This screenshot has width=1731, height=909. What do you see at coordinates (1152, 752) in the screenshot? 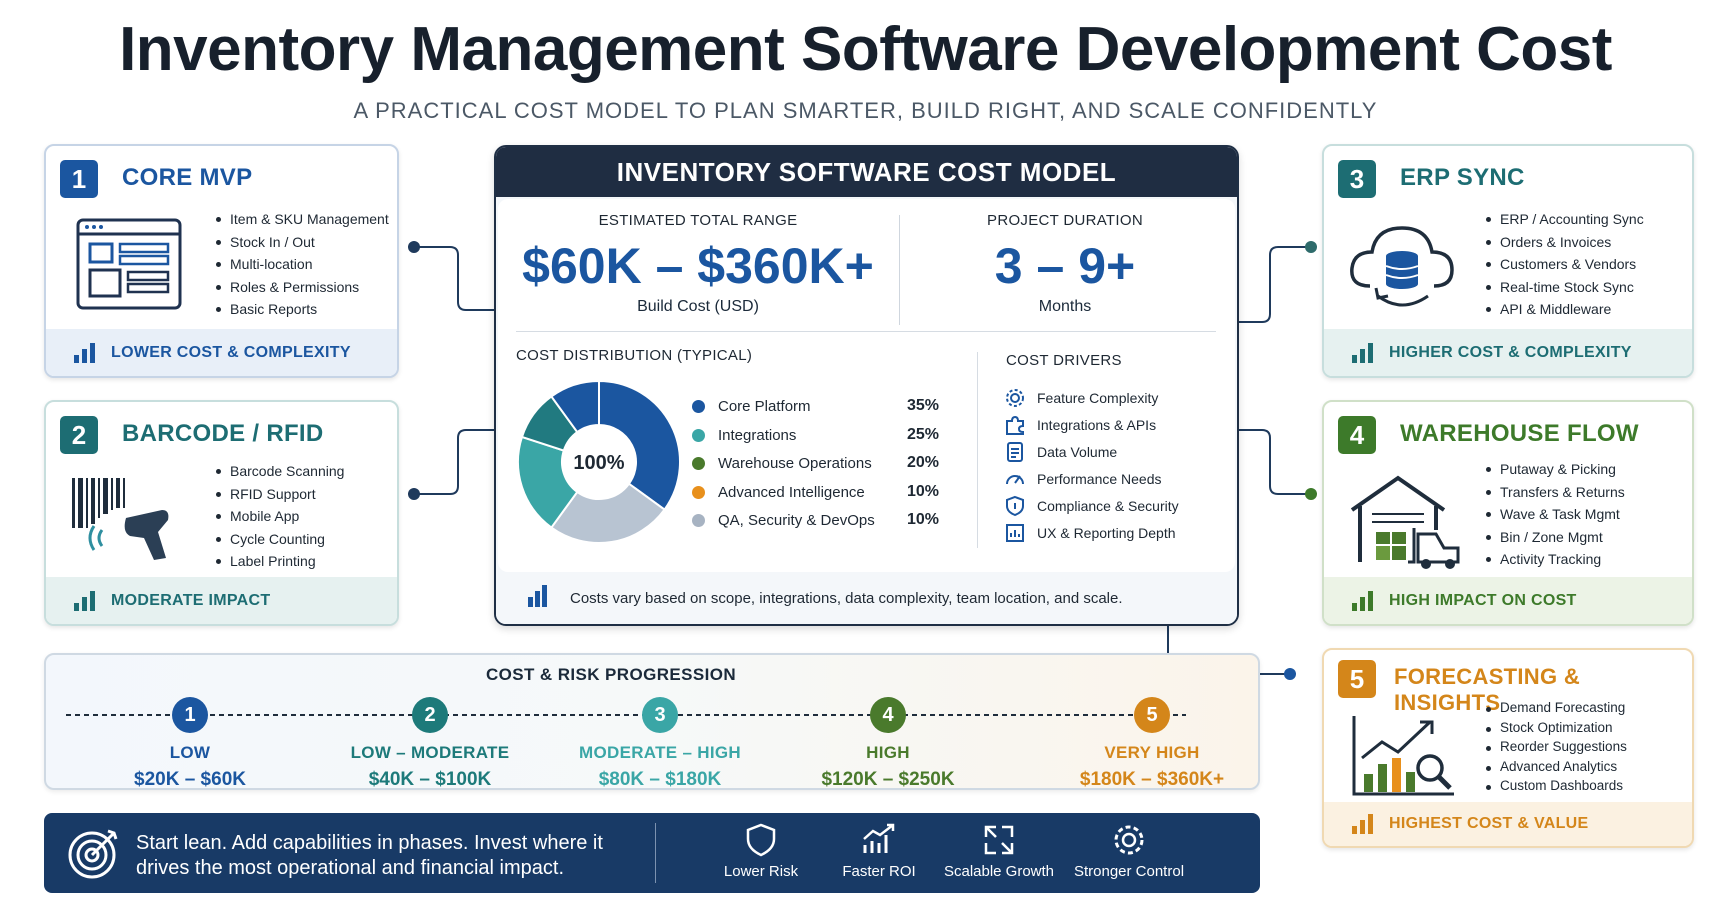
I see `step-level: VERY HIGH` at bounding box center [1152, 752].